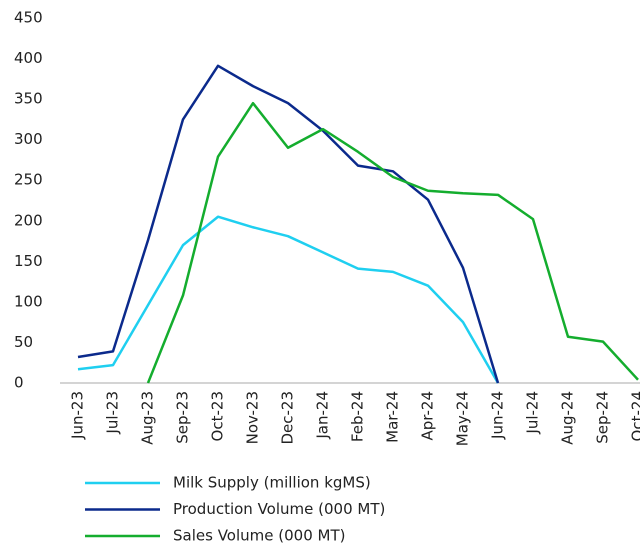 The width and height of the screenshot is (640, 548). What do you see at coordinates (28, 139) in the screenshot?
I see `y-tick-label: 300` at bounding box center [28, 139].